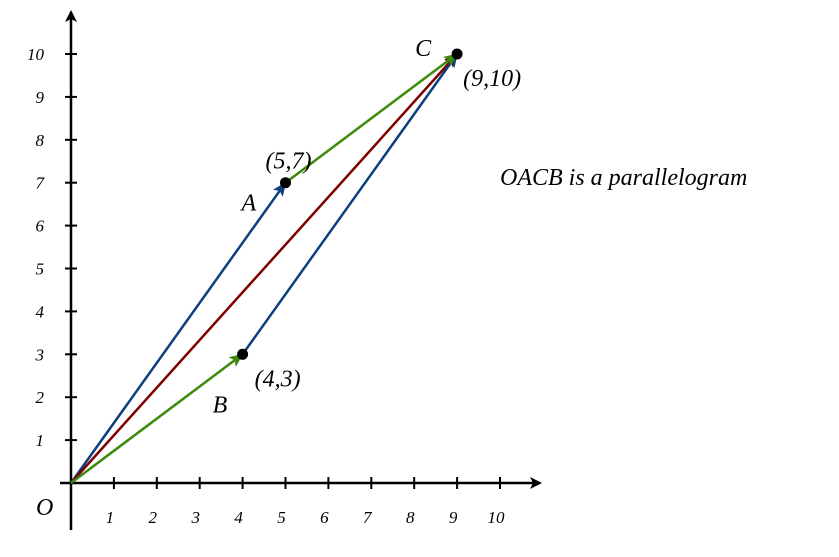 The height and width of the screenshot is (557, 839). What do you see at coordinates (40, 397) in the screenshot?
I see `y-tick-label: 2` at bounding box center [40, 397].